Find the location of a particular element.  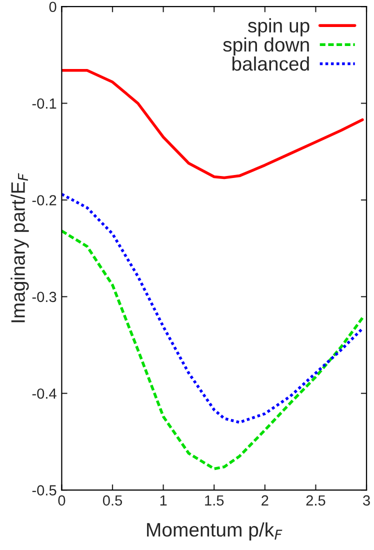

legend-label: spin down is located at coordinates (266, 46).